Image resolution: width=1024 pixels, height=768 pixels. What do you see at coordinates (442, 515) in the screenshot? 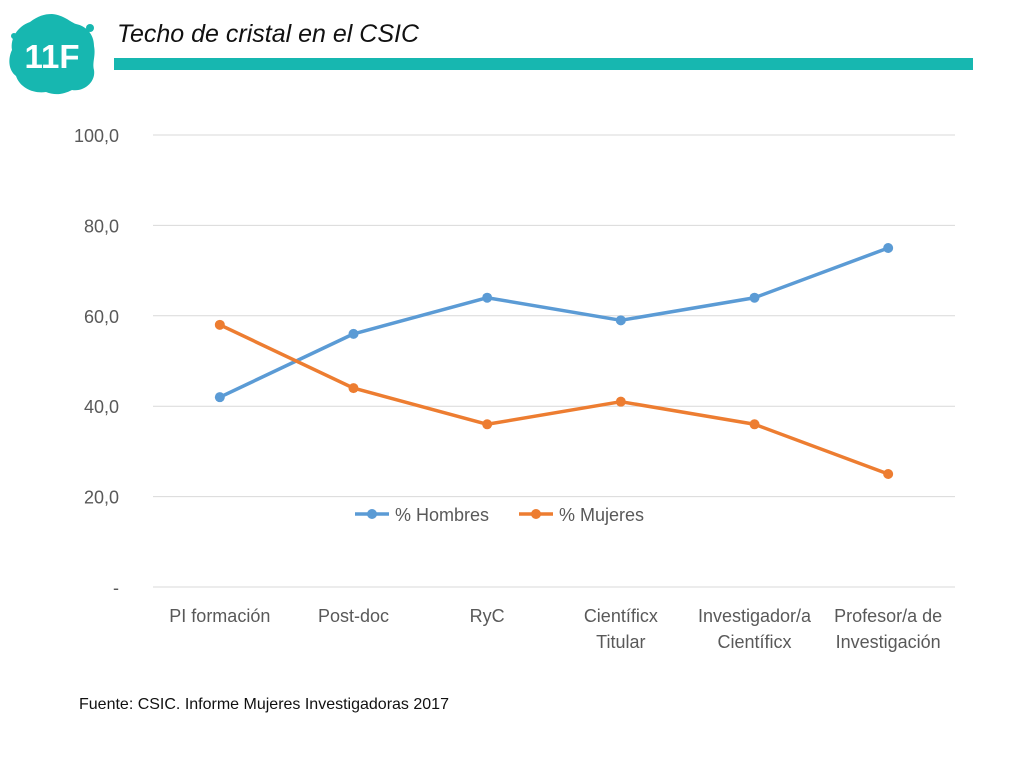
I see `legend-label: % Hombres` at bounding box center [442, 515].